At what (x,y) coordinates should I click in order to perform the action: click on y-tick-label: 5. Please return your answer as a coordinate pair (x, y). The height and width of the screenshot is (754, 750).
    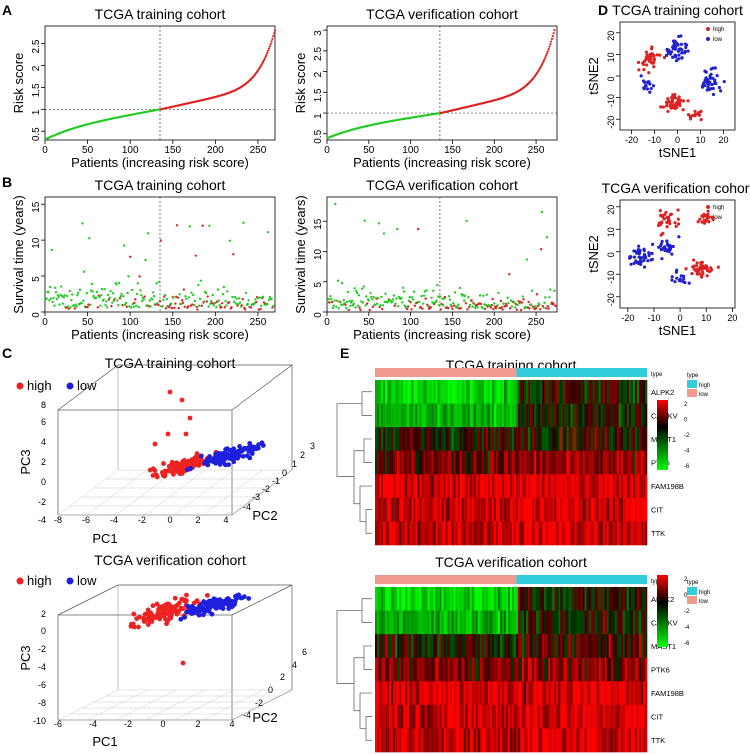
    Looking at the image, I should click on (318, 285).